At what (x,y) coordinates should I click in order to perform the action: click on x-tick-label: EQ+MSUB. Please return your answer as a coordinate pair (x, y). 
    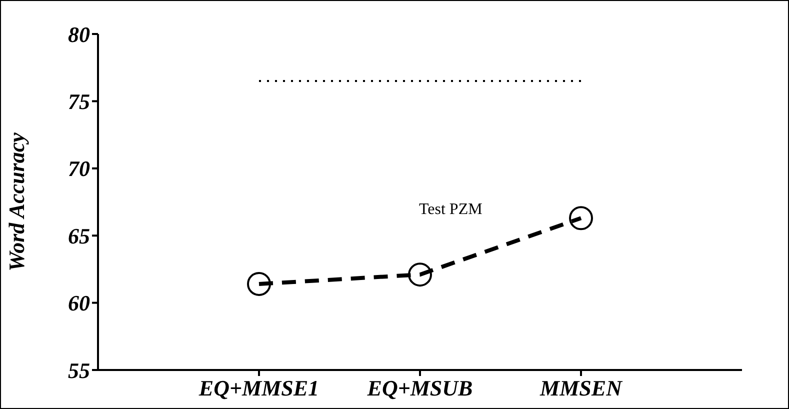
    Looking at the image, I should click on (419, 388).